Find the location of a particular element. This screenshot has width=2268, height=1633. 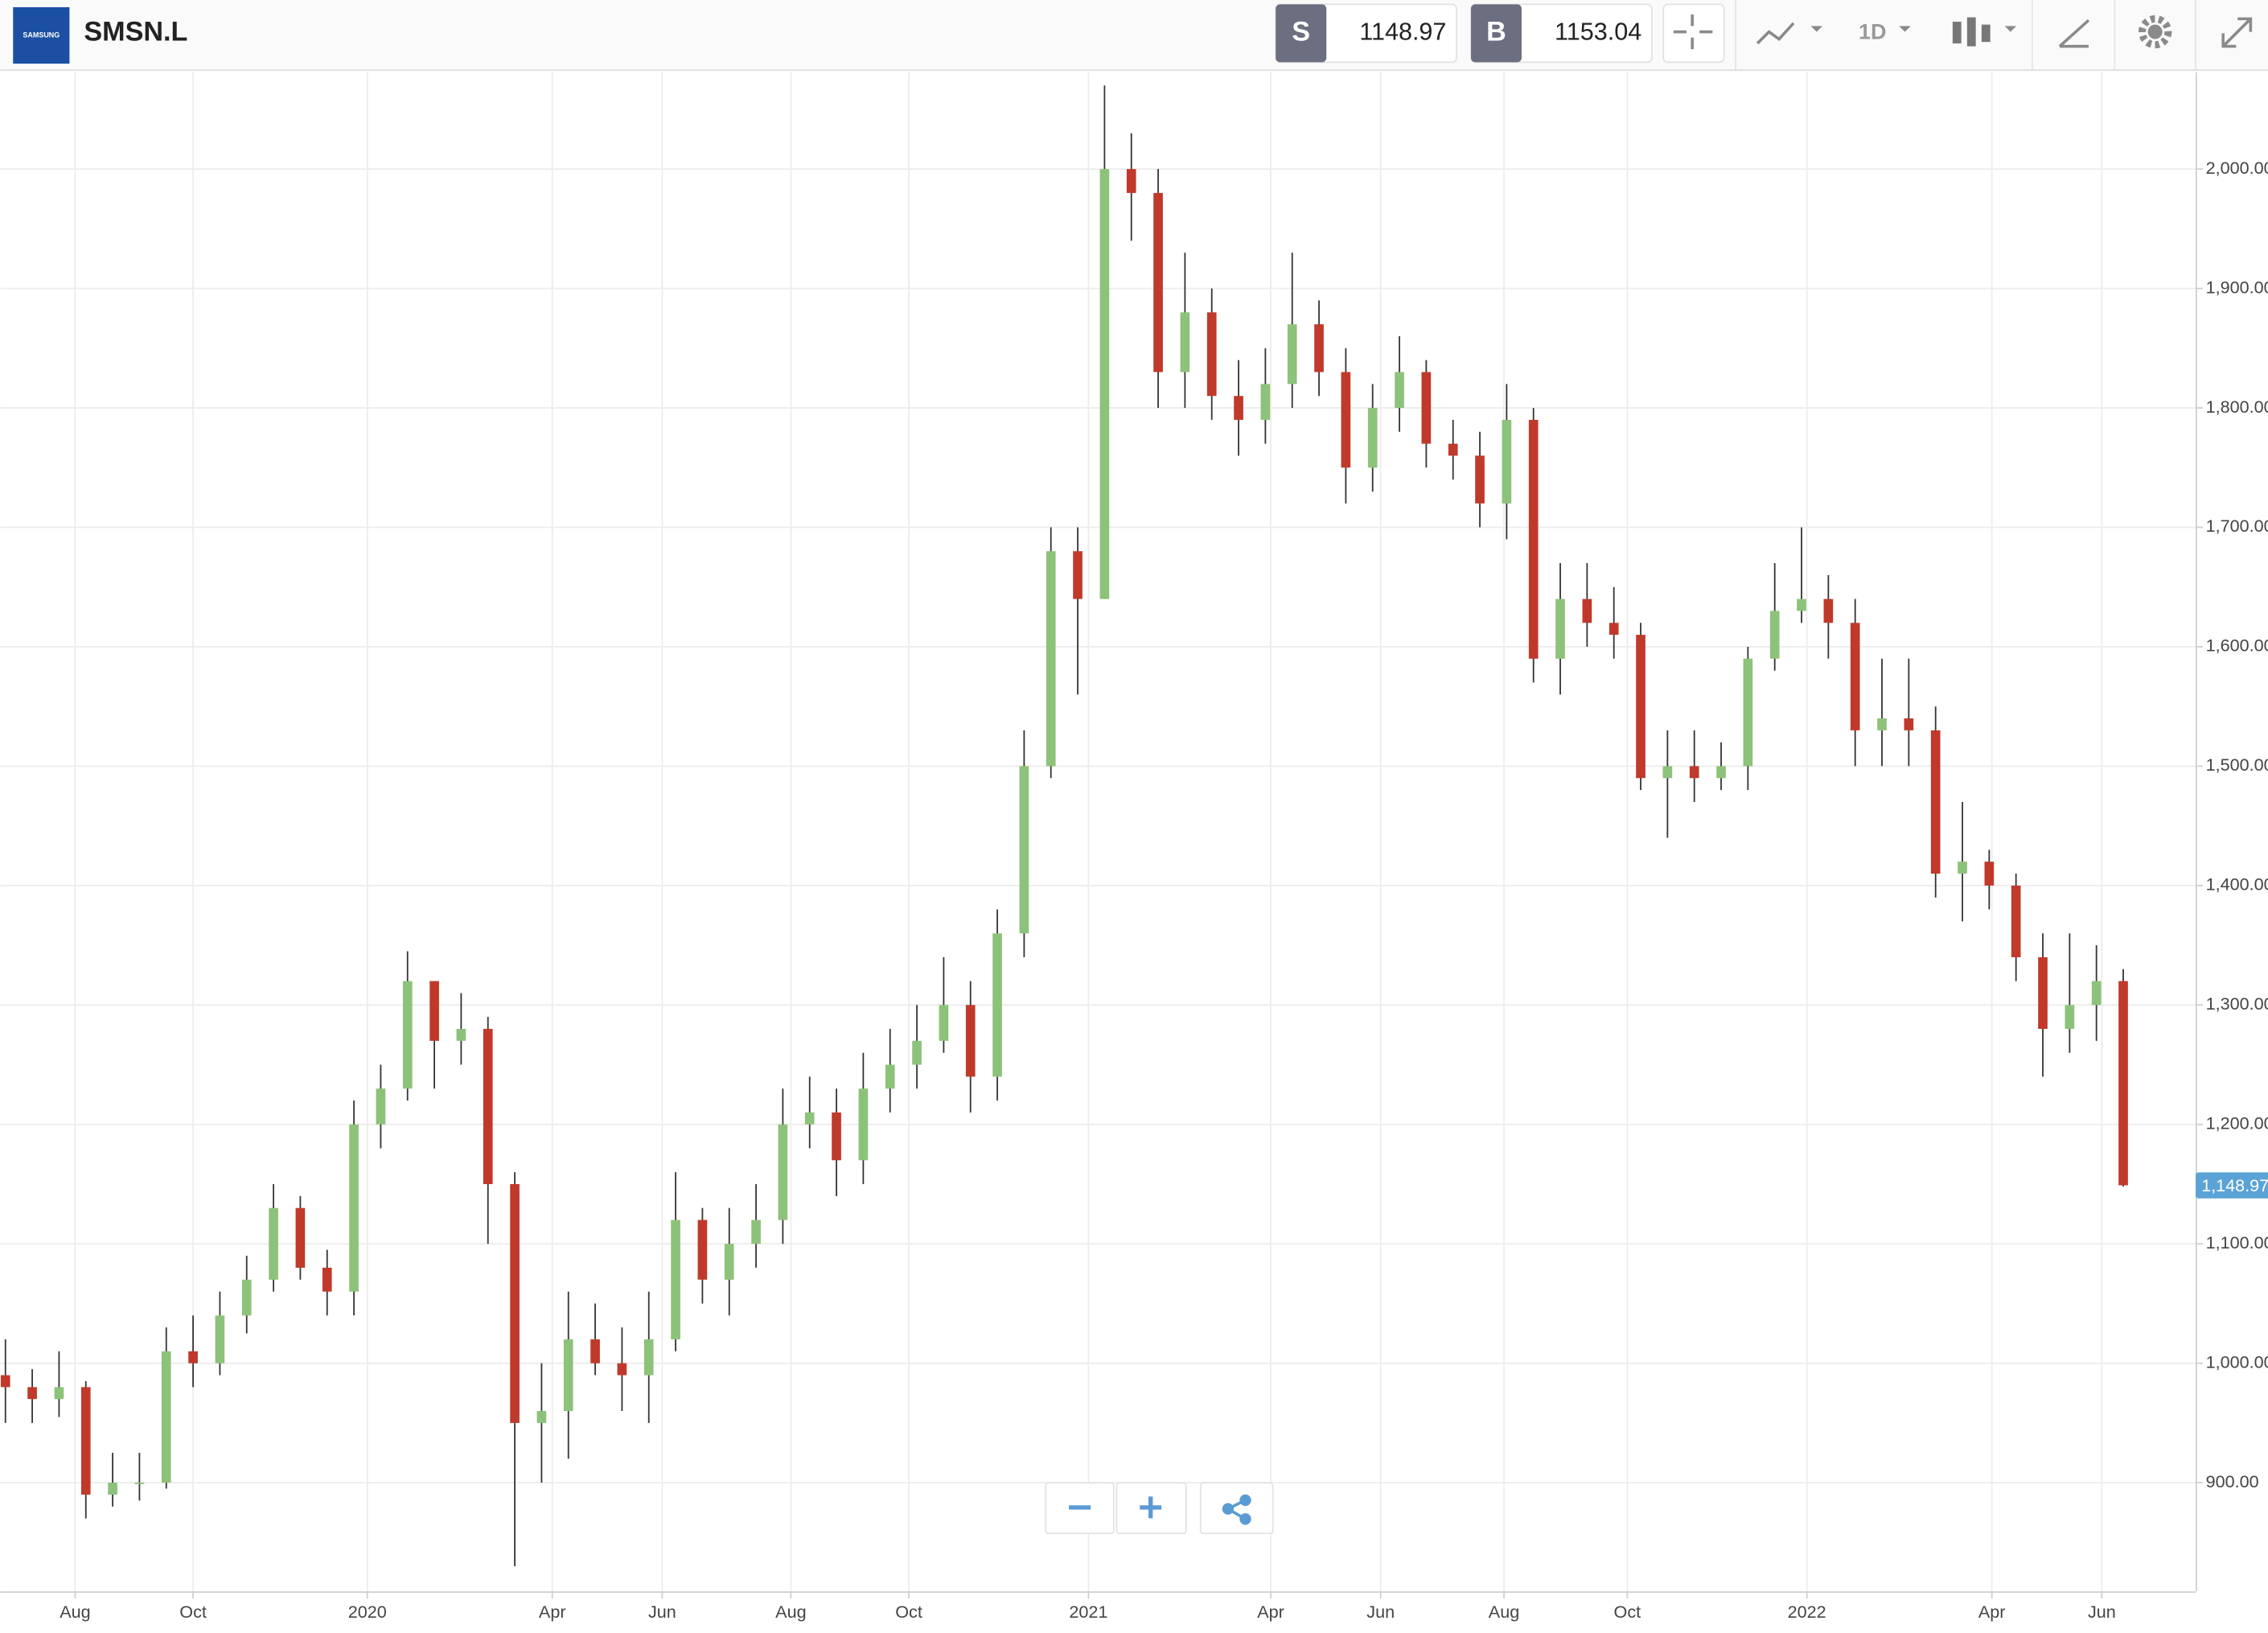

y-tick-label: 1,200.00 is located at coordinates (2237, 1123).